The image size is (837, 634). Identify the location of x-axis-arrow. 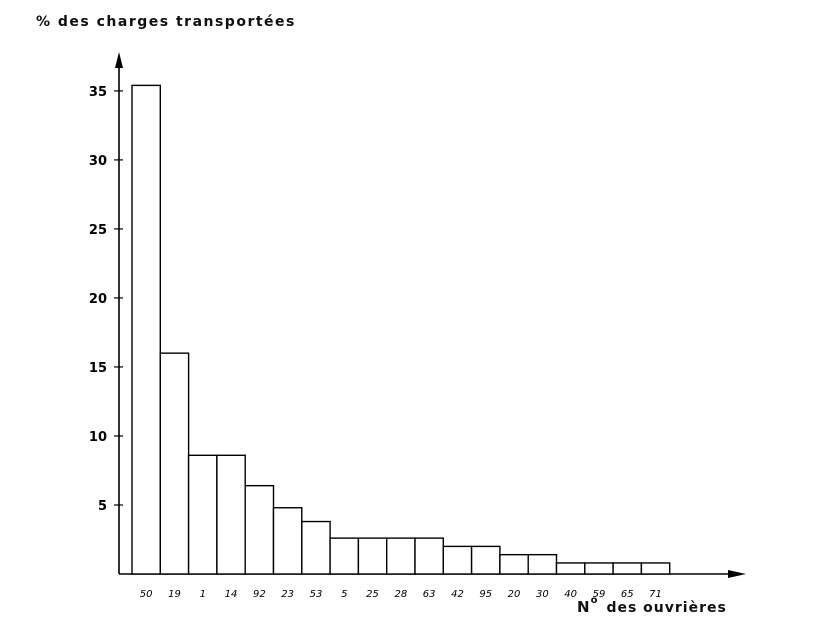
(737, 574).